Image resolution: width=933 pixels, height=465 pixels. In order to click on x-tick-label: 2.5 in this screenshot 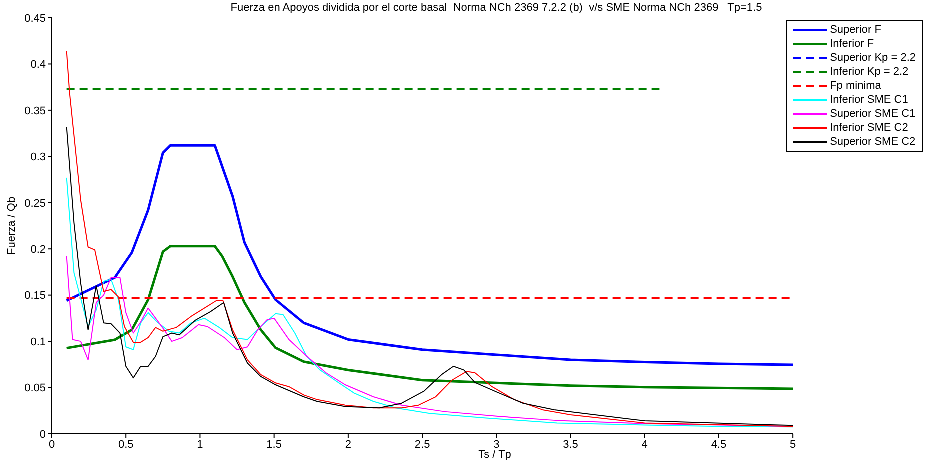, I will do `click(422, 444)`.